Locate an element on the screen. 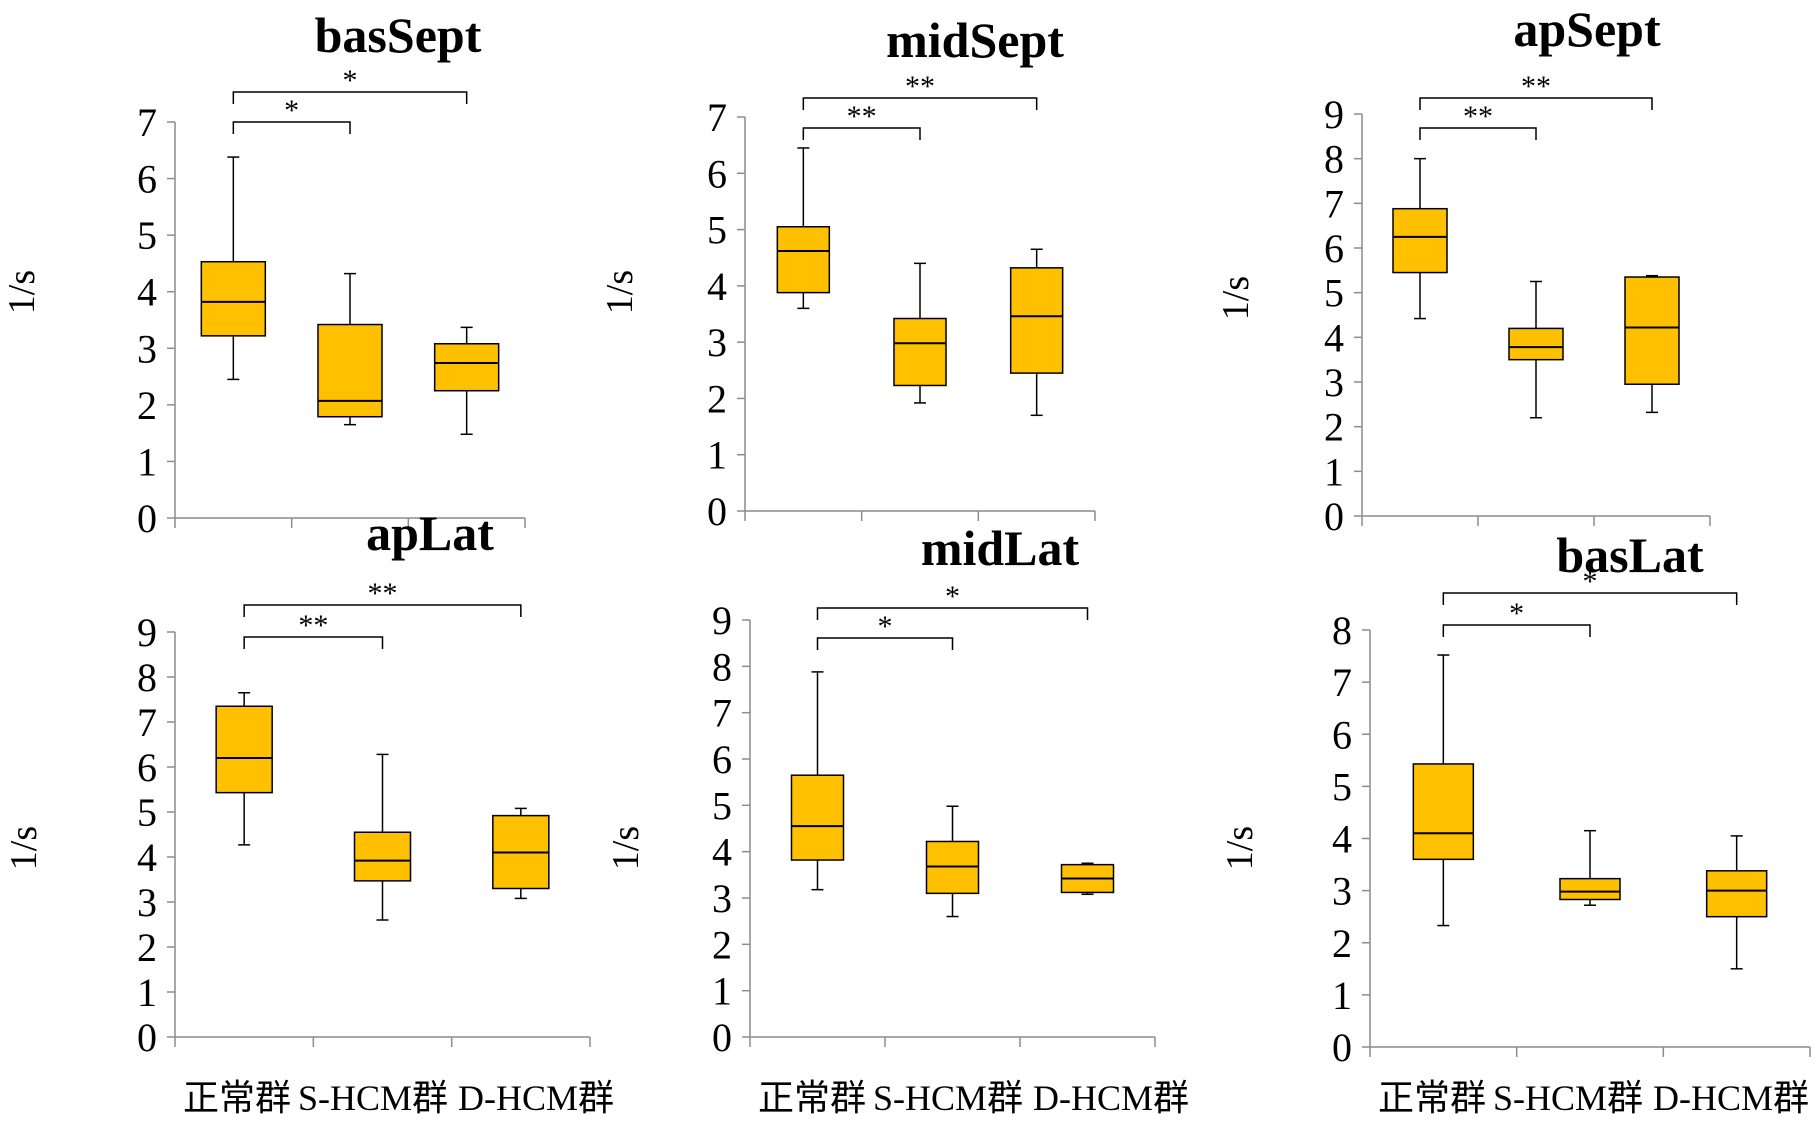 The height and width of the screenshot is (1131, 1819). panel-midSept: midSept 1/s 0 1 2 3 4 5 6 7 ** ** is located at coordinates (847, 273).